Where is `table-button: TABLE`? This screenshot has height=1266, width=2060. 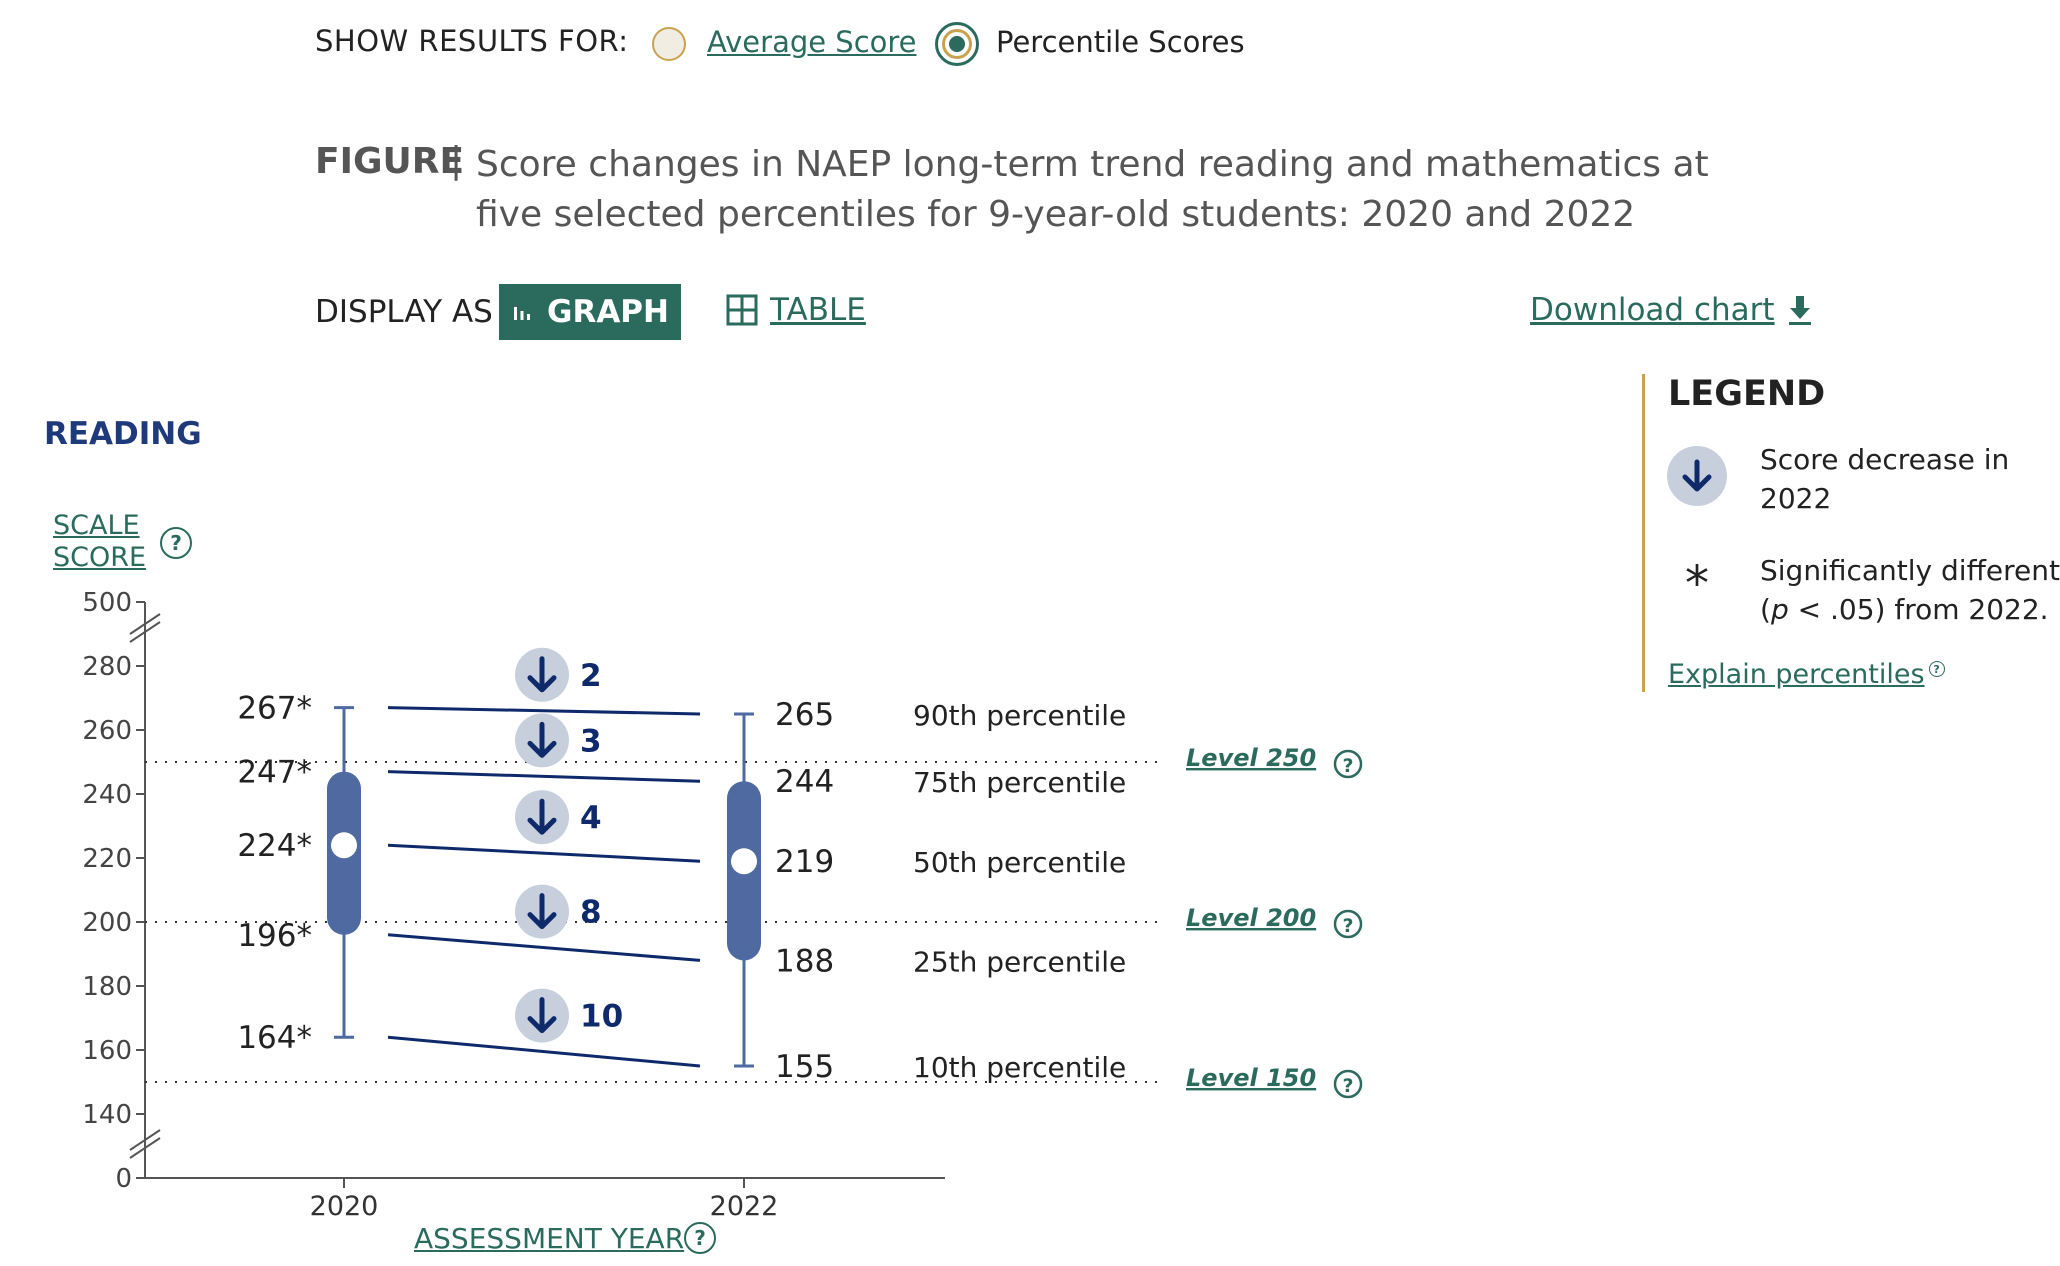 table-button: TABLE is located at coordinates (796, 310).